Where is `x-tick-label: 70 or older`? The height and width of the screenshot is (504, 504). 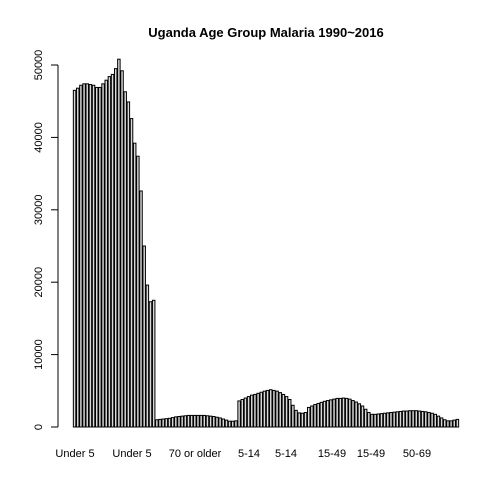
x-tick-label: 70 or older is located at coordinates (195, 454).